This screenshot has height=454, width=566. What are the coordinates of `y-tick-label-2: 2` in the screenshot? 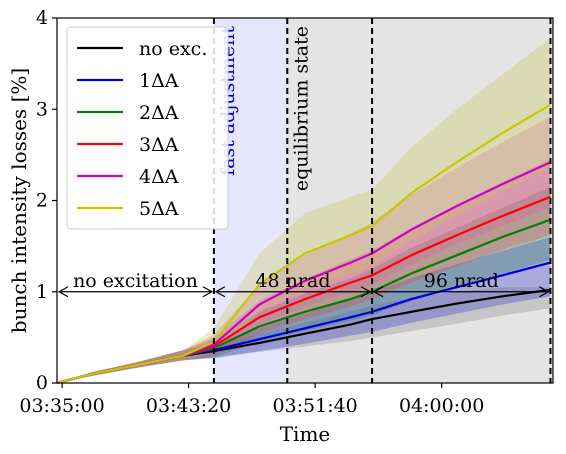 It's located at (42, 201).